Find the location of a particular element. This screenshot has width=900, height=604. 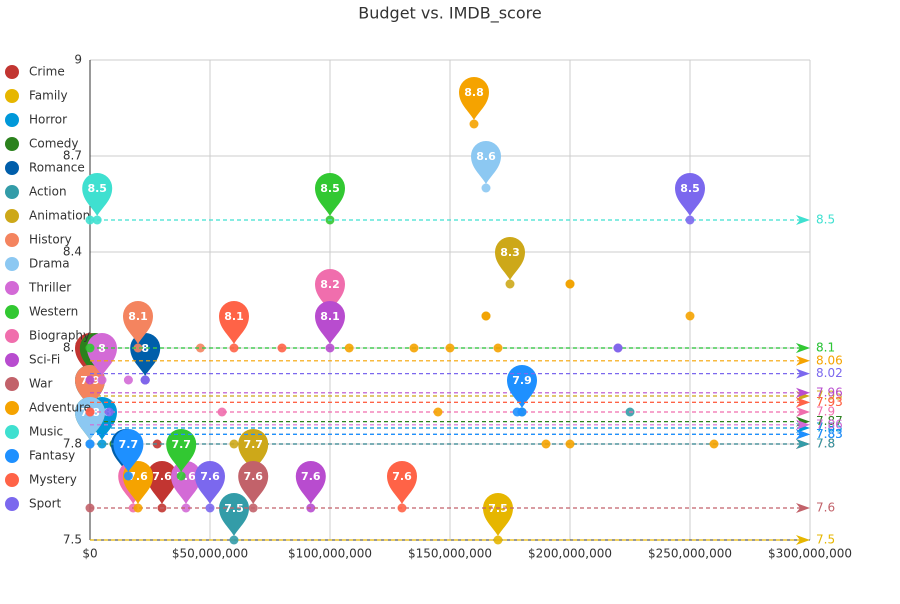

legend-label: Western is located at coordinates (53, 312).